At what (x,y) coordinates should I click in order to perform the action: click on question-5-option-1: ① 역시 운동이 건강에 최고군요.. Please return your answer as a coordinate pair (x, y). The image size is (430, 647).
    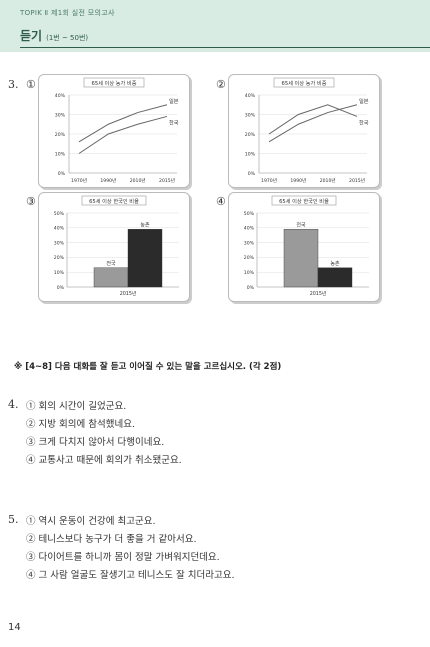
    Looking at the image, I should click on (91, 521).